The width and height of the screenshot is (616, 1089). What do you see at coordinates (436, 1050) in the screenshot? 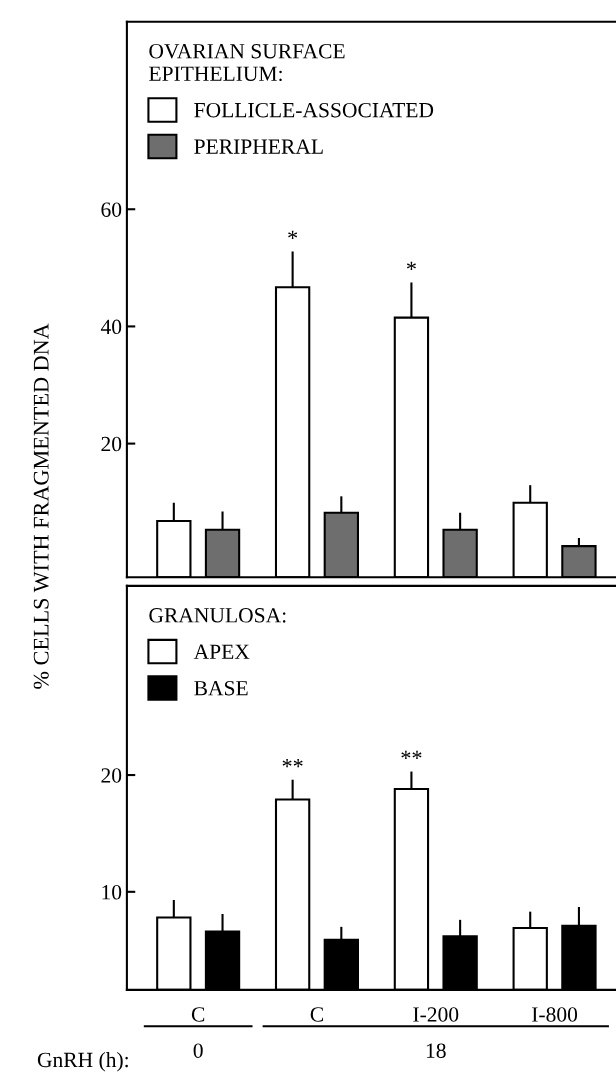
I see `text: 18` at bounding box center [436, 1050].